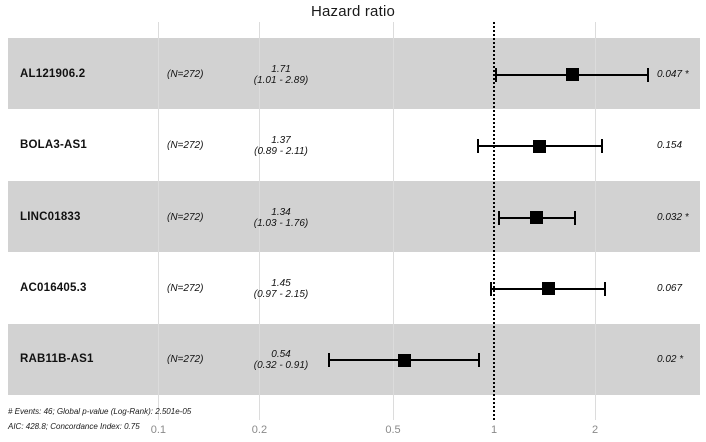 The image size is (706, 442). What do you see at coordinates (494, 221) in the screenshot?
I see `reference-line` at bounding box center [494, 221].